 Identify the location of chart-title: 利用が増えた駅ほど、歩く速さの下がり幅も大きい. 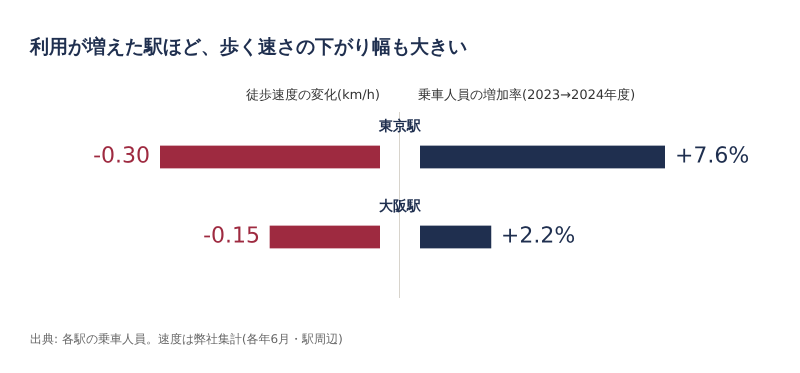
(248, 47).